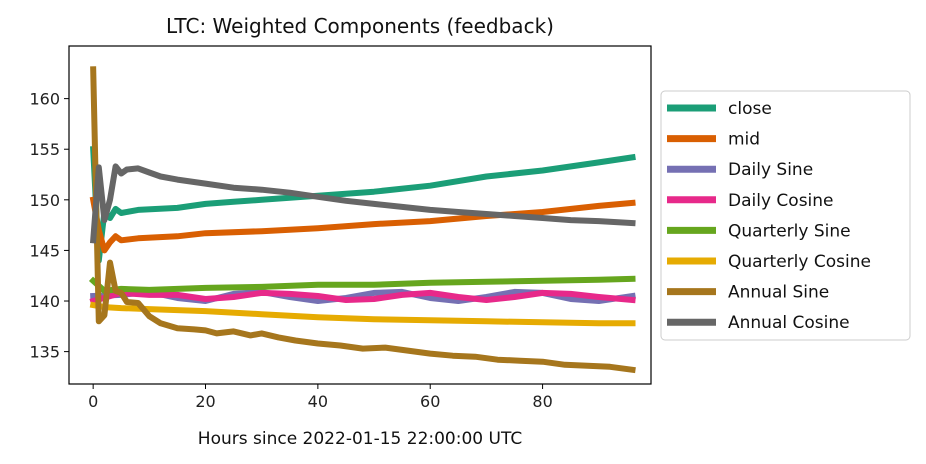  What do you see at coordinates (778, 293) in the screenshot?
I see `legend-label: Annual Sine` at bounding box center [778, 293].